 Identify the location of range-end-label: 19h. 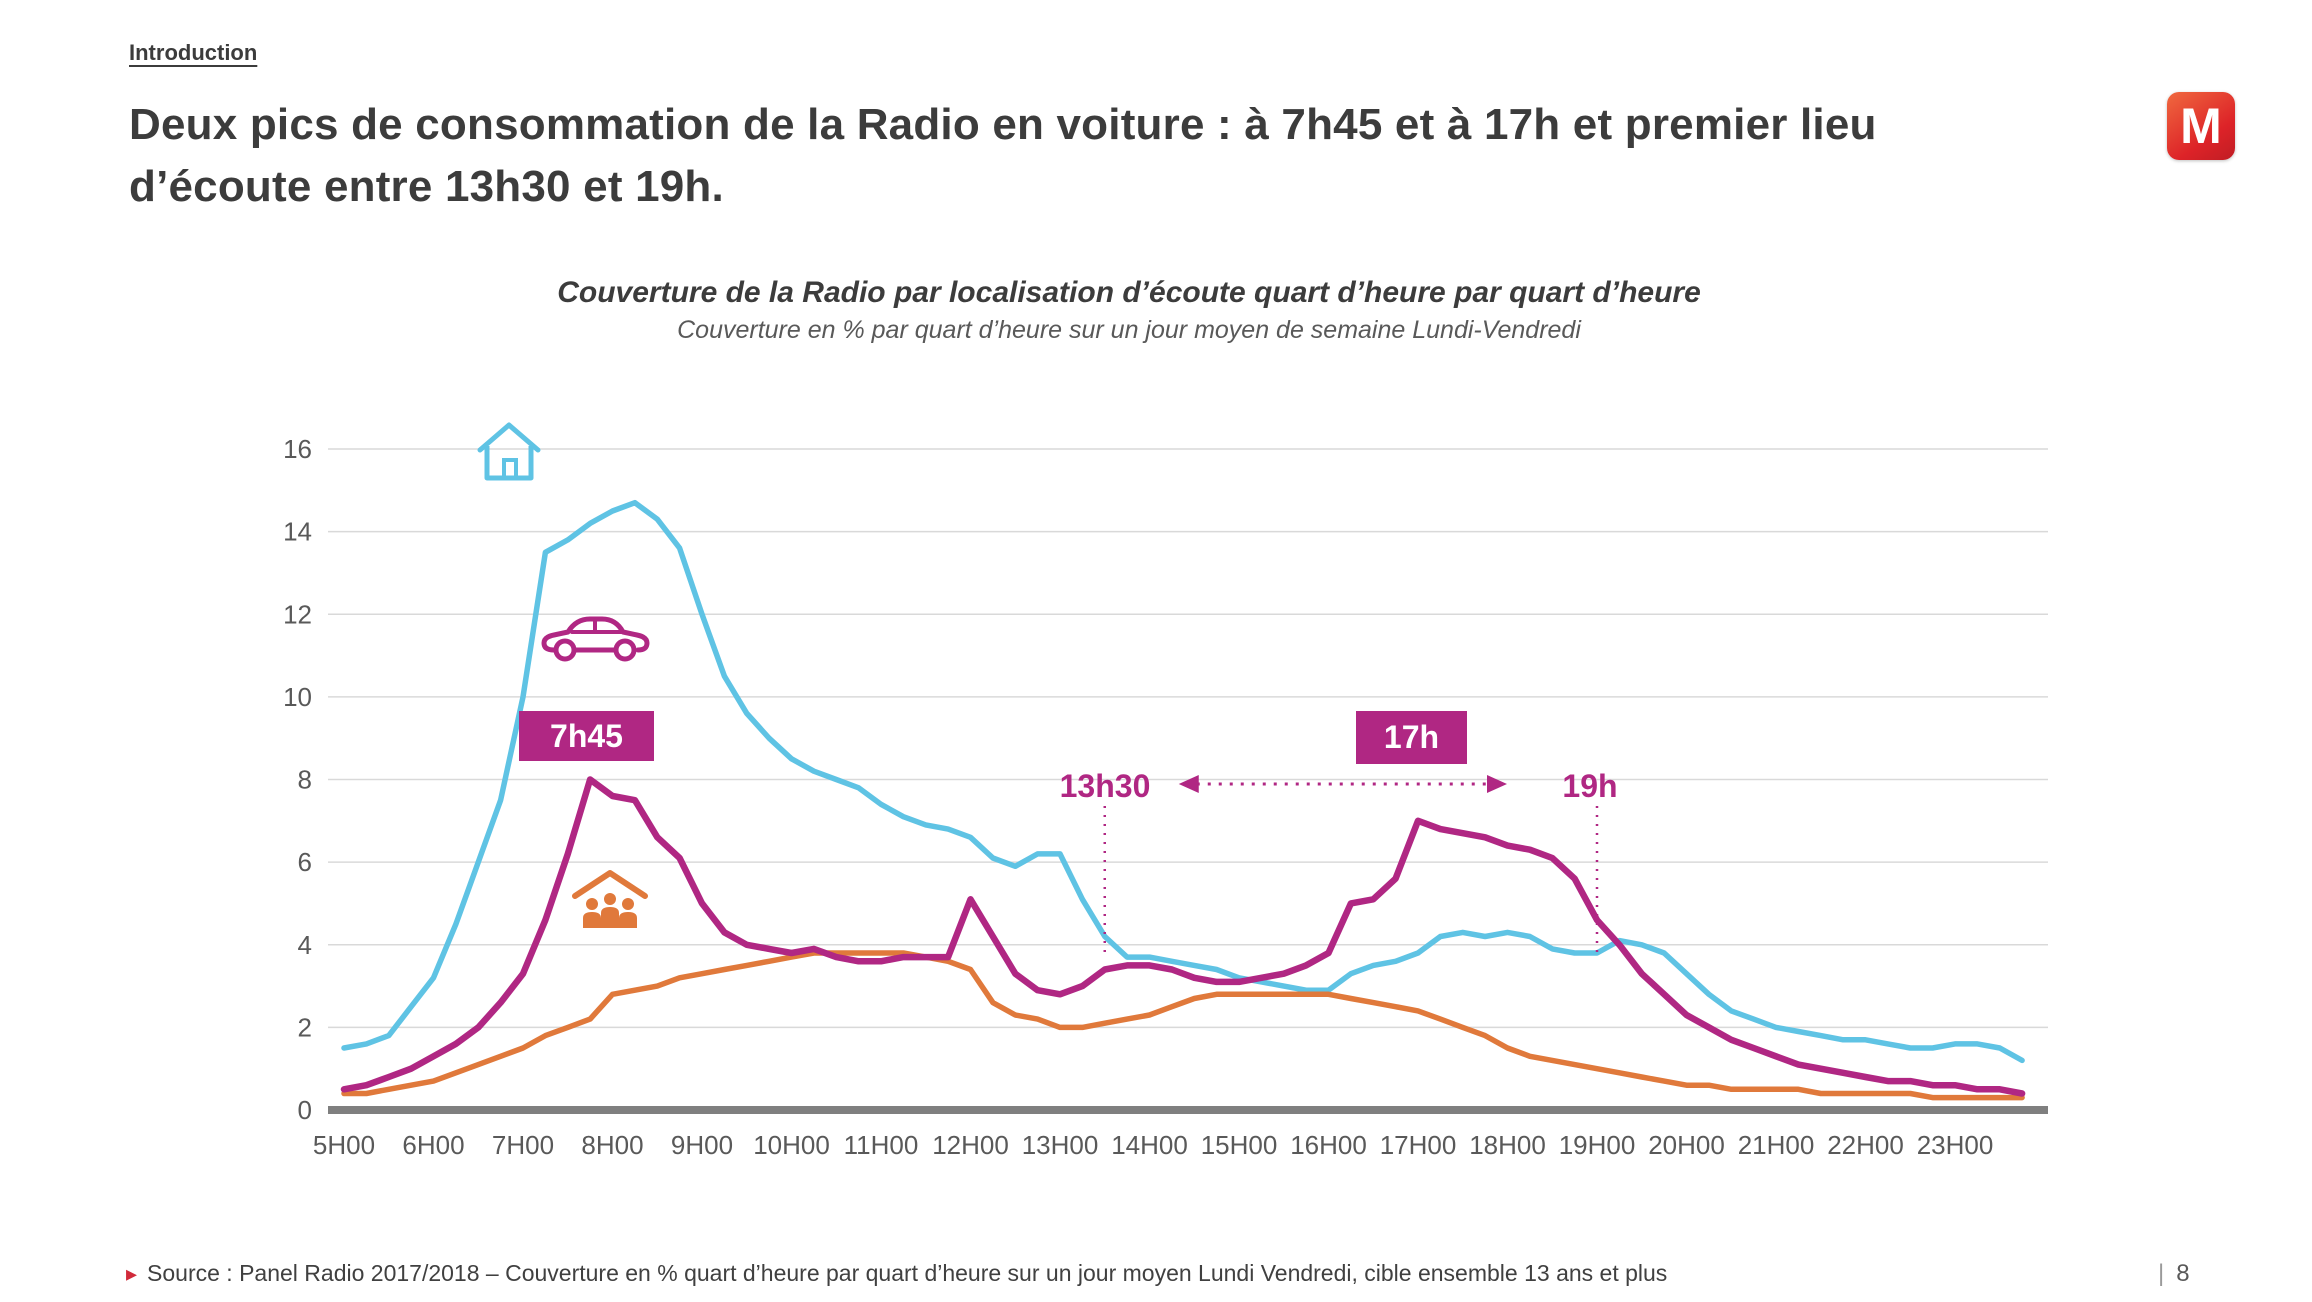
(1590, 786).